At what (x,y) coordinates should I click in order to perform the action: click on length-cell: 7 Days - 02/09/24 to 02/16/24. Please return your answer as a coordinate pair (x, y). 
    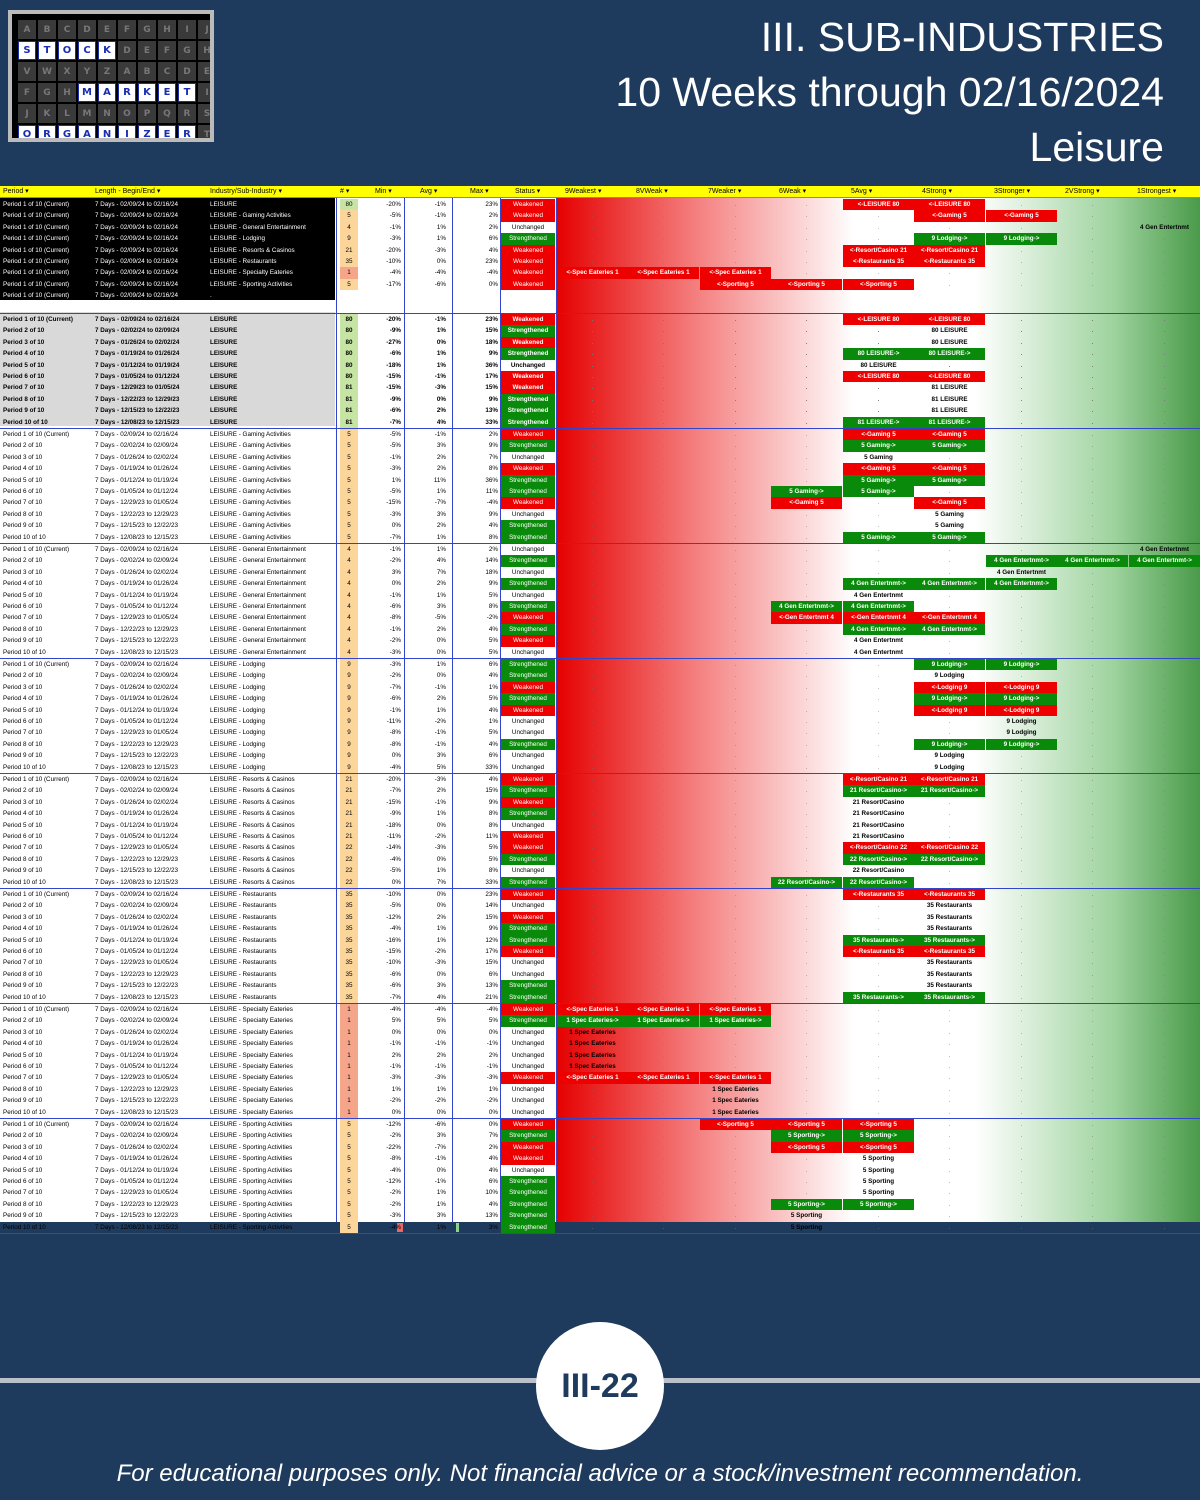
    Looking at the image, I should click on (136, 261).